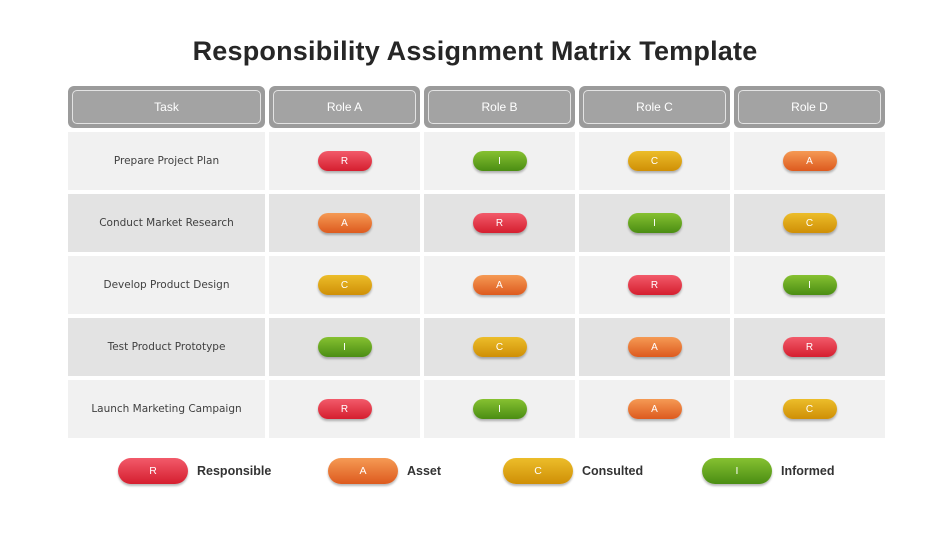  What do you see at coordinates (166, 285) in the screenshot?
I see `task-cell: Develop Product Design` at bounding box center [166, 285].